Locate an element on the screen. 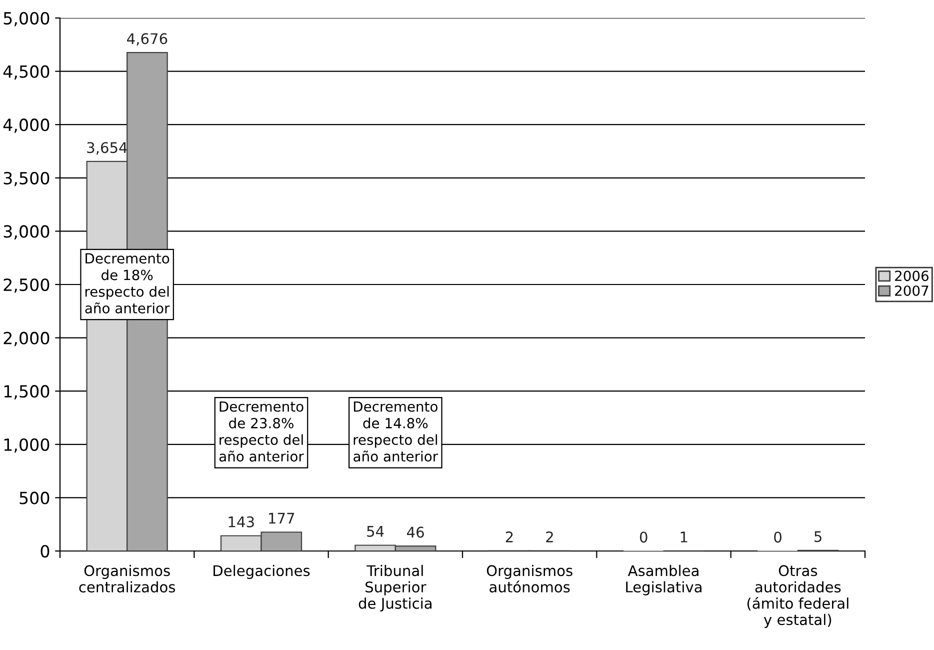  data-label: 5 is located at coordinates (818, 536).